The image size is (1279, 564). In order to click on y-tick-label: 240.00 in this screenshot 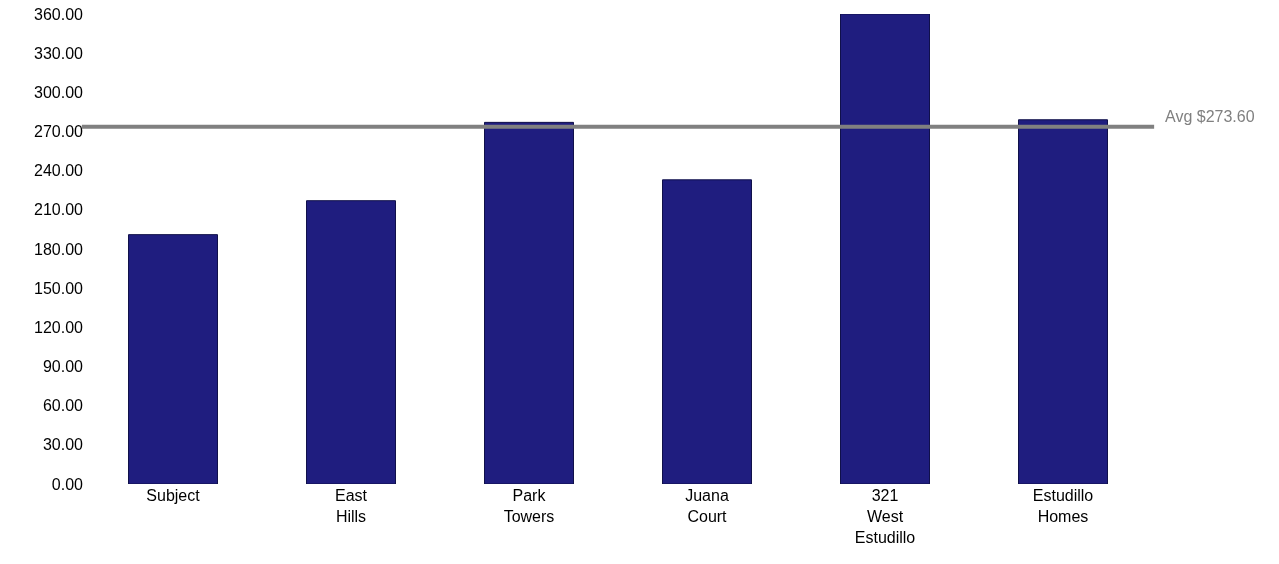, I will do `click(59, 171)`.